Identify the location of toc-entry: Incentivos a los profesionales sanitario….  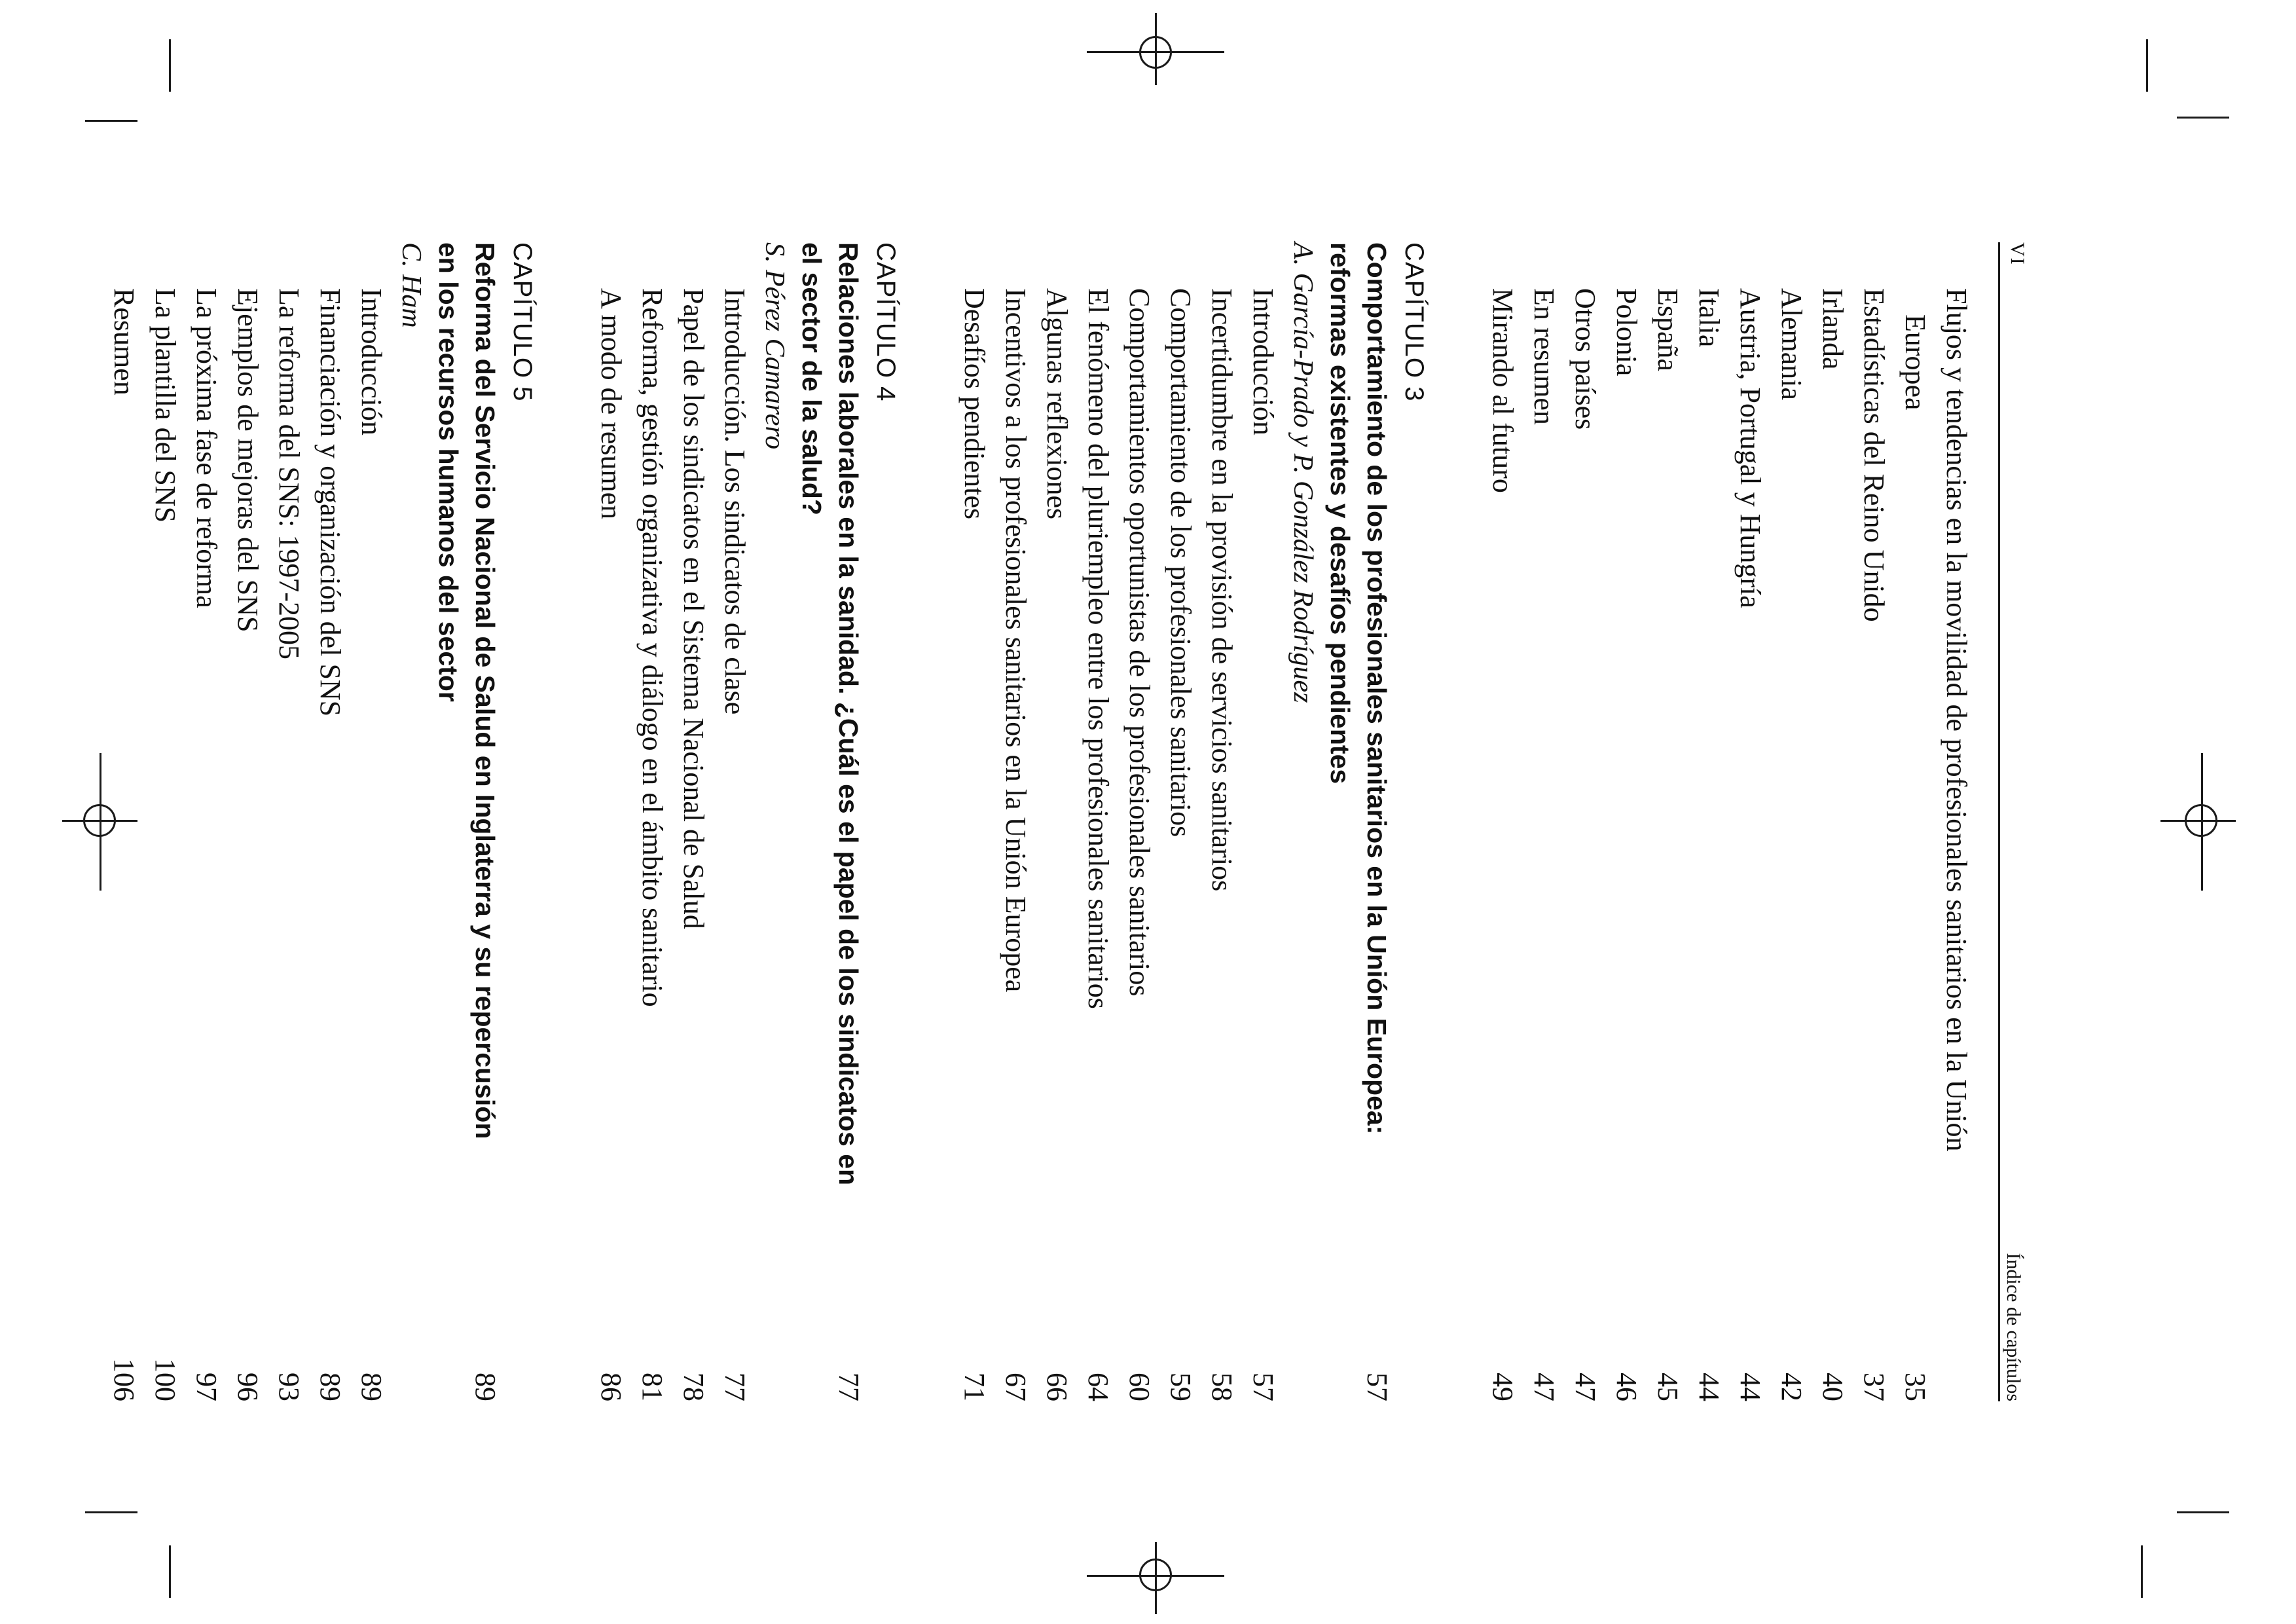
(1015, 821).